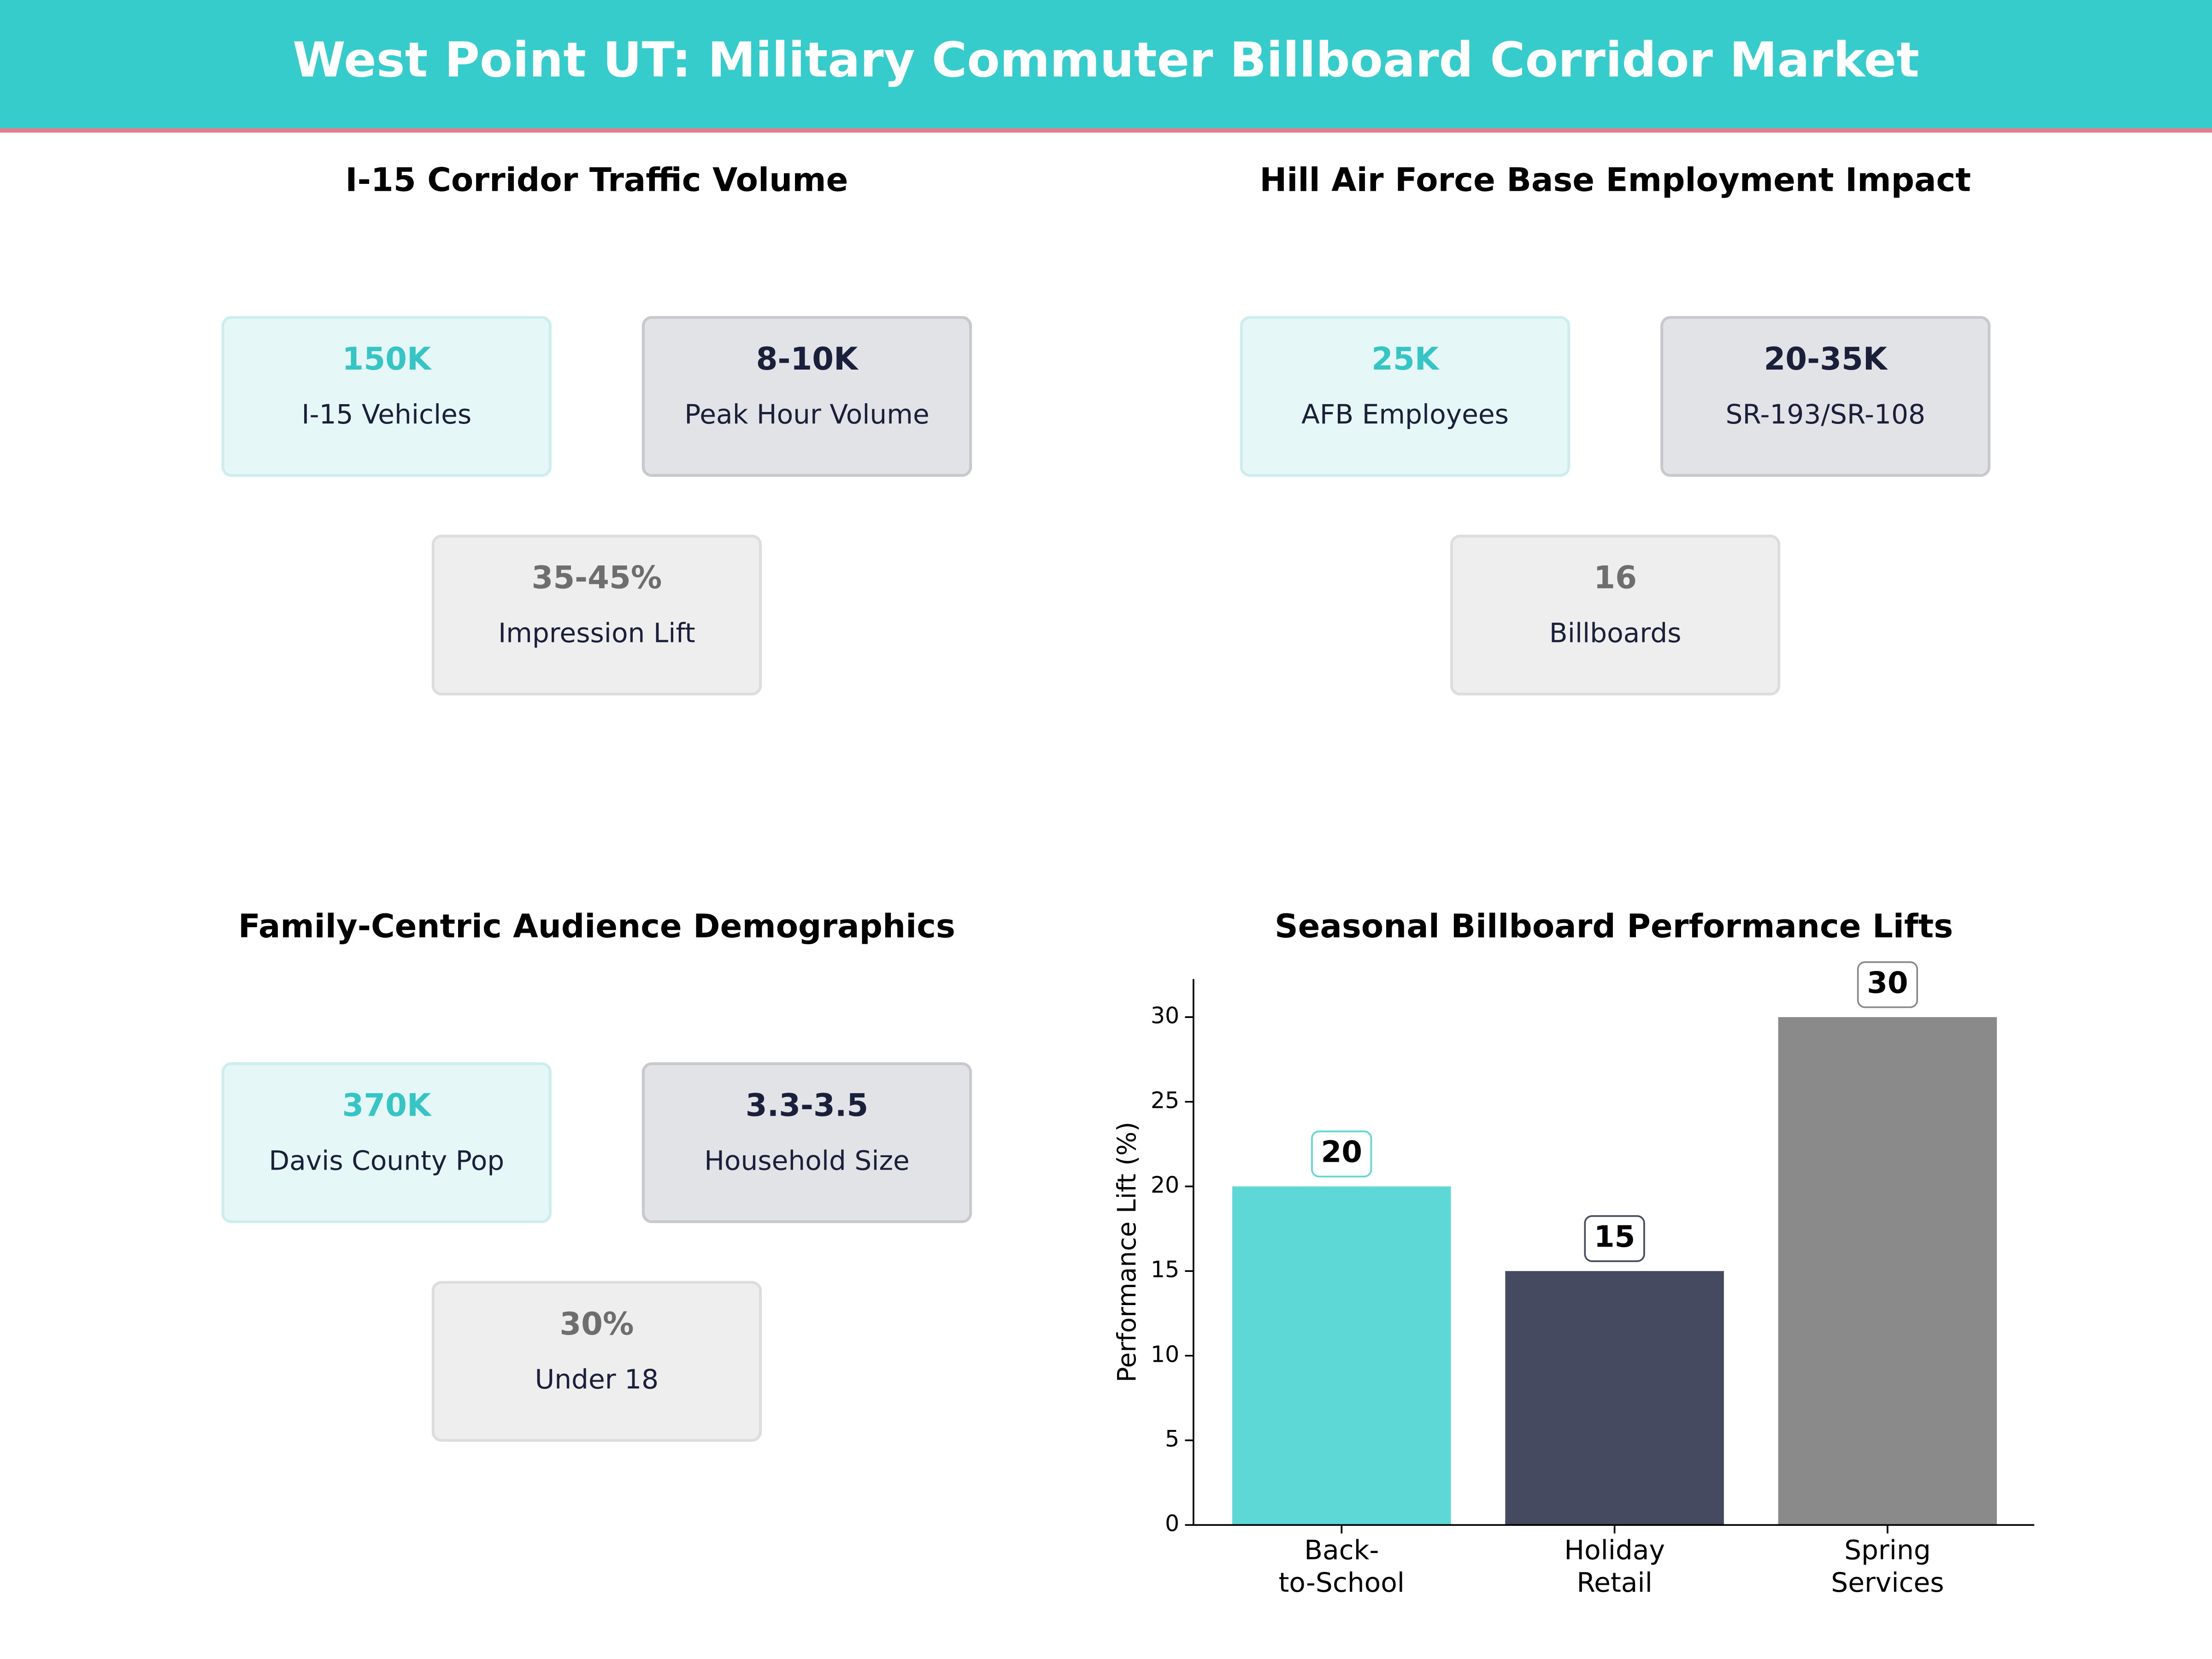 Image resolution: width=2212 pixels, height=1659 pixels. Describe the element at coordinates (1172, 1524) in the screenshot. I see `y-tick-label: 0` at that location.